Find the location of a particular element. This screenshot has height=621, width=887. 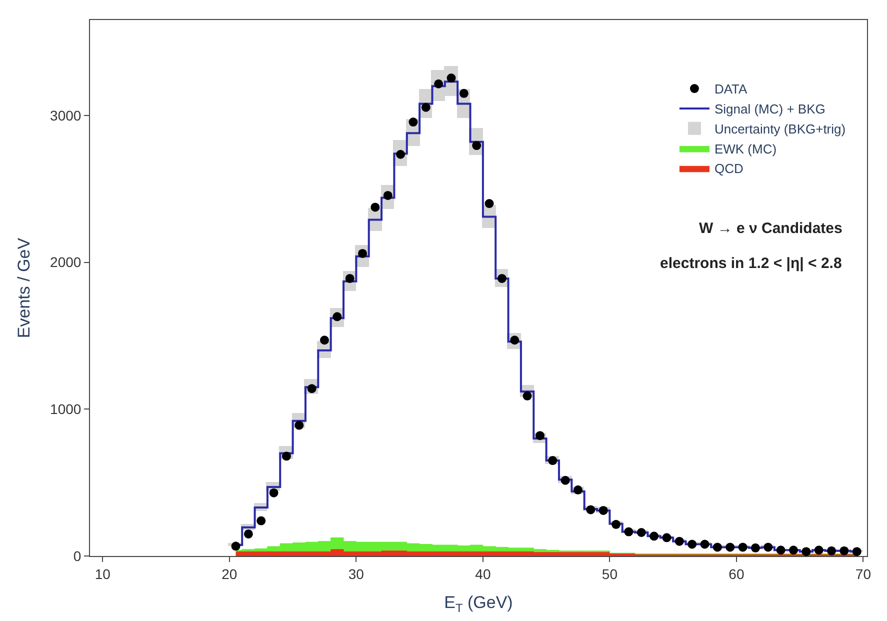

x-axis-title: E$_{T}$ (GeV) is located at coordinates (478, 604).